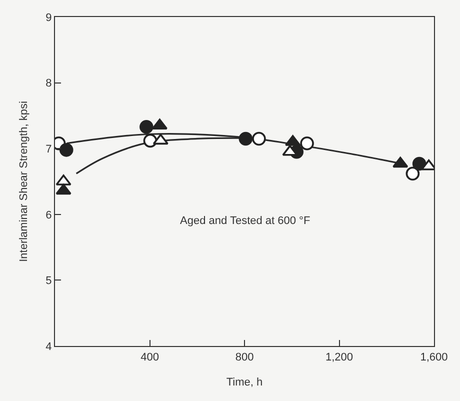  What do you see at coordinates (49, 84) in the screenshot?
I see `y-tick-label: 8` at bounding box center [49, 84].